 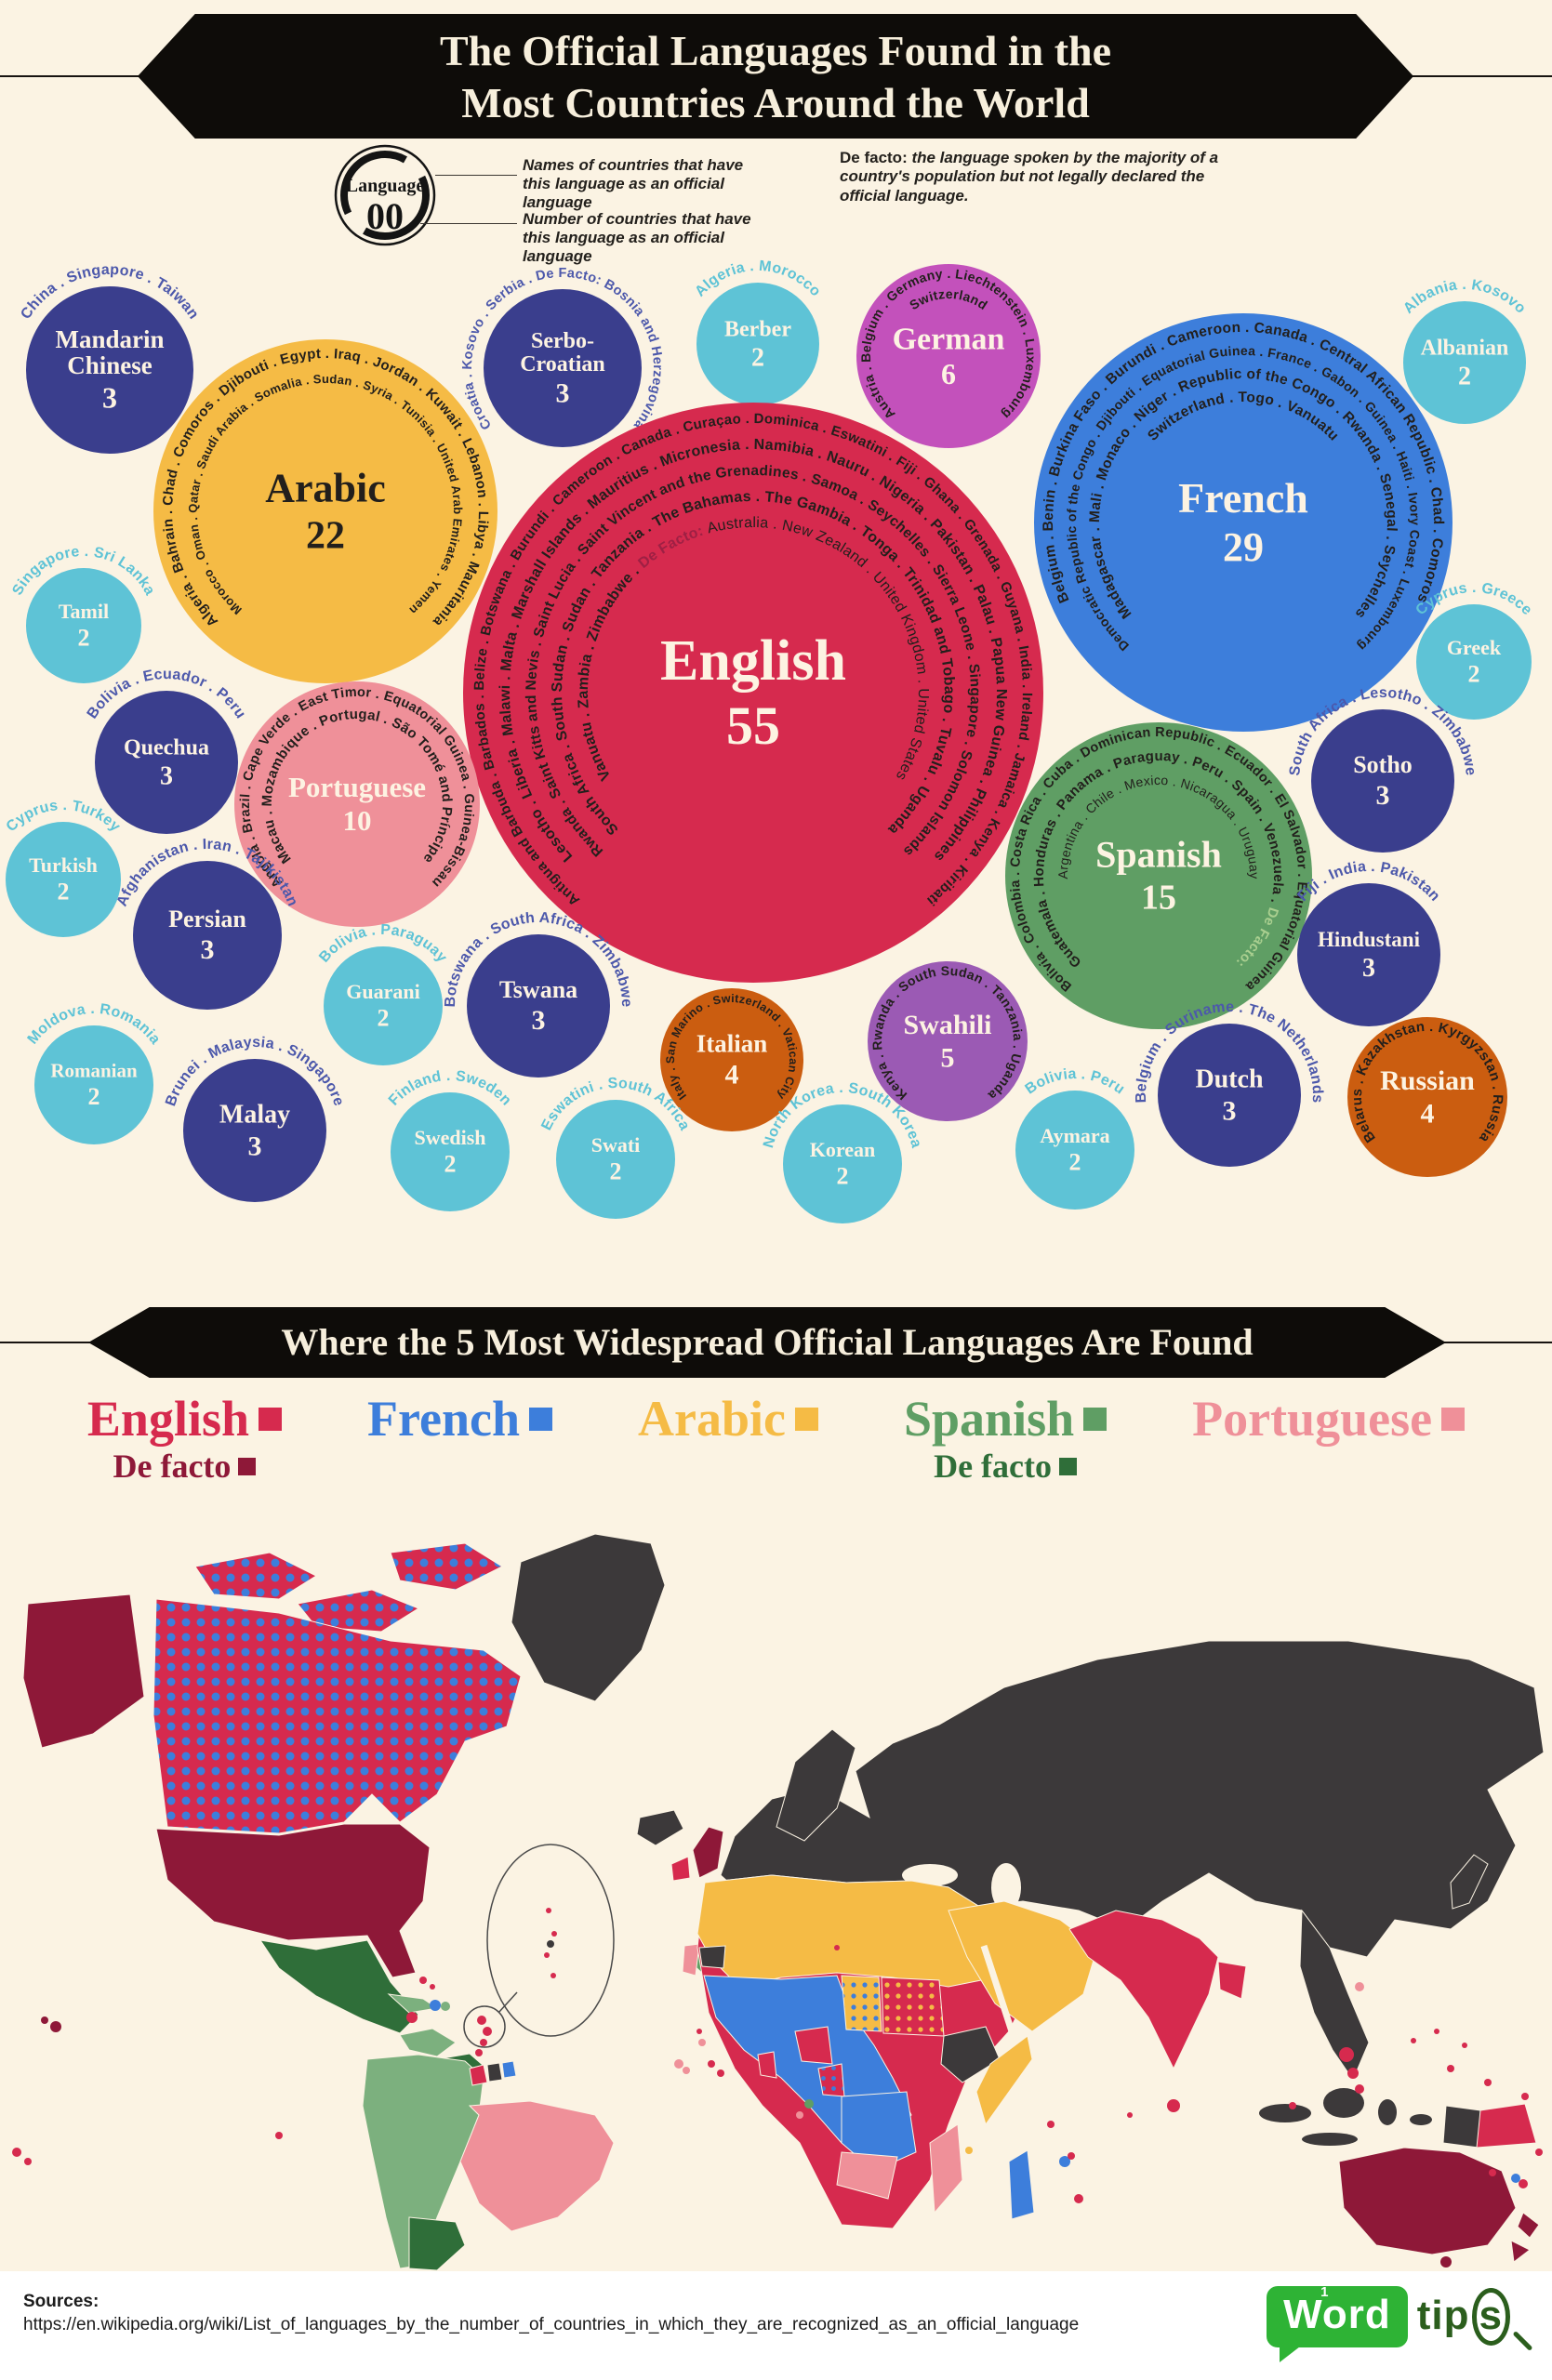 I want to click on map-dot-vanuatu, so click(x=1492, y=2172).